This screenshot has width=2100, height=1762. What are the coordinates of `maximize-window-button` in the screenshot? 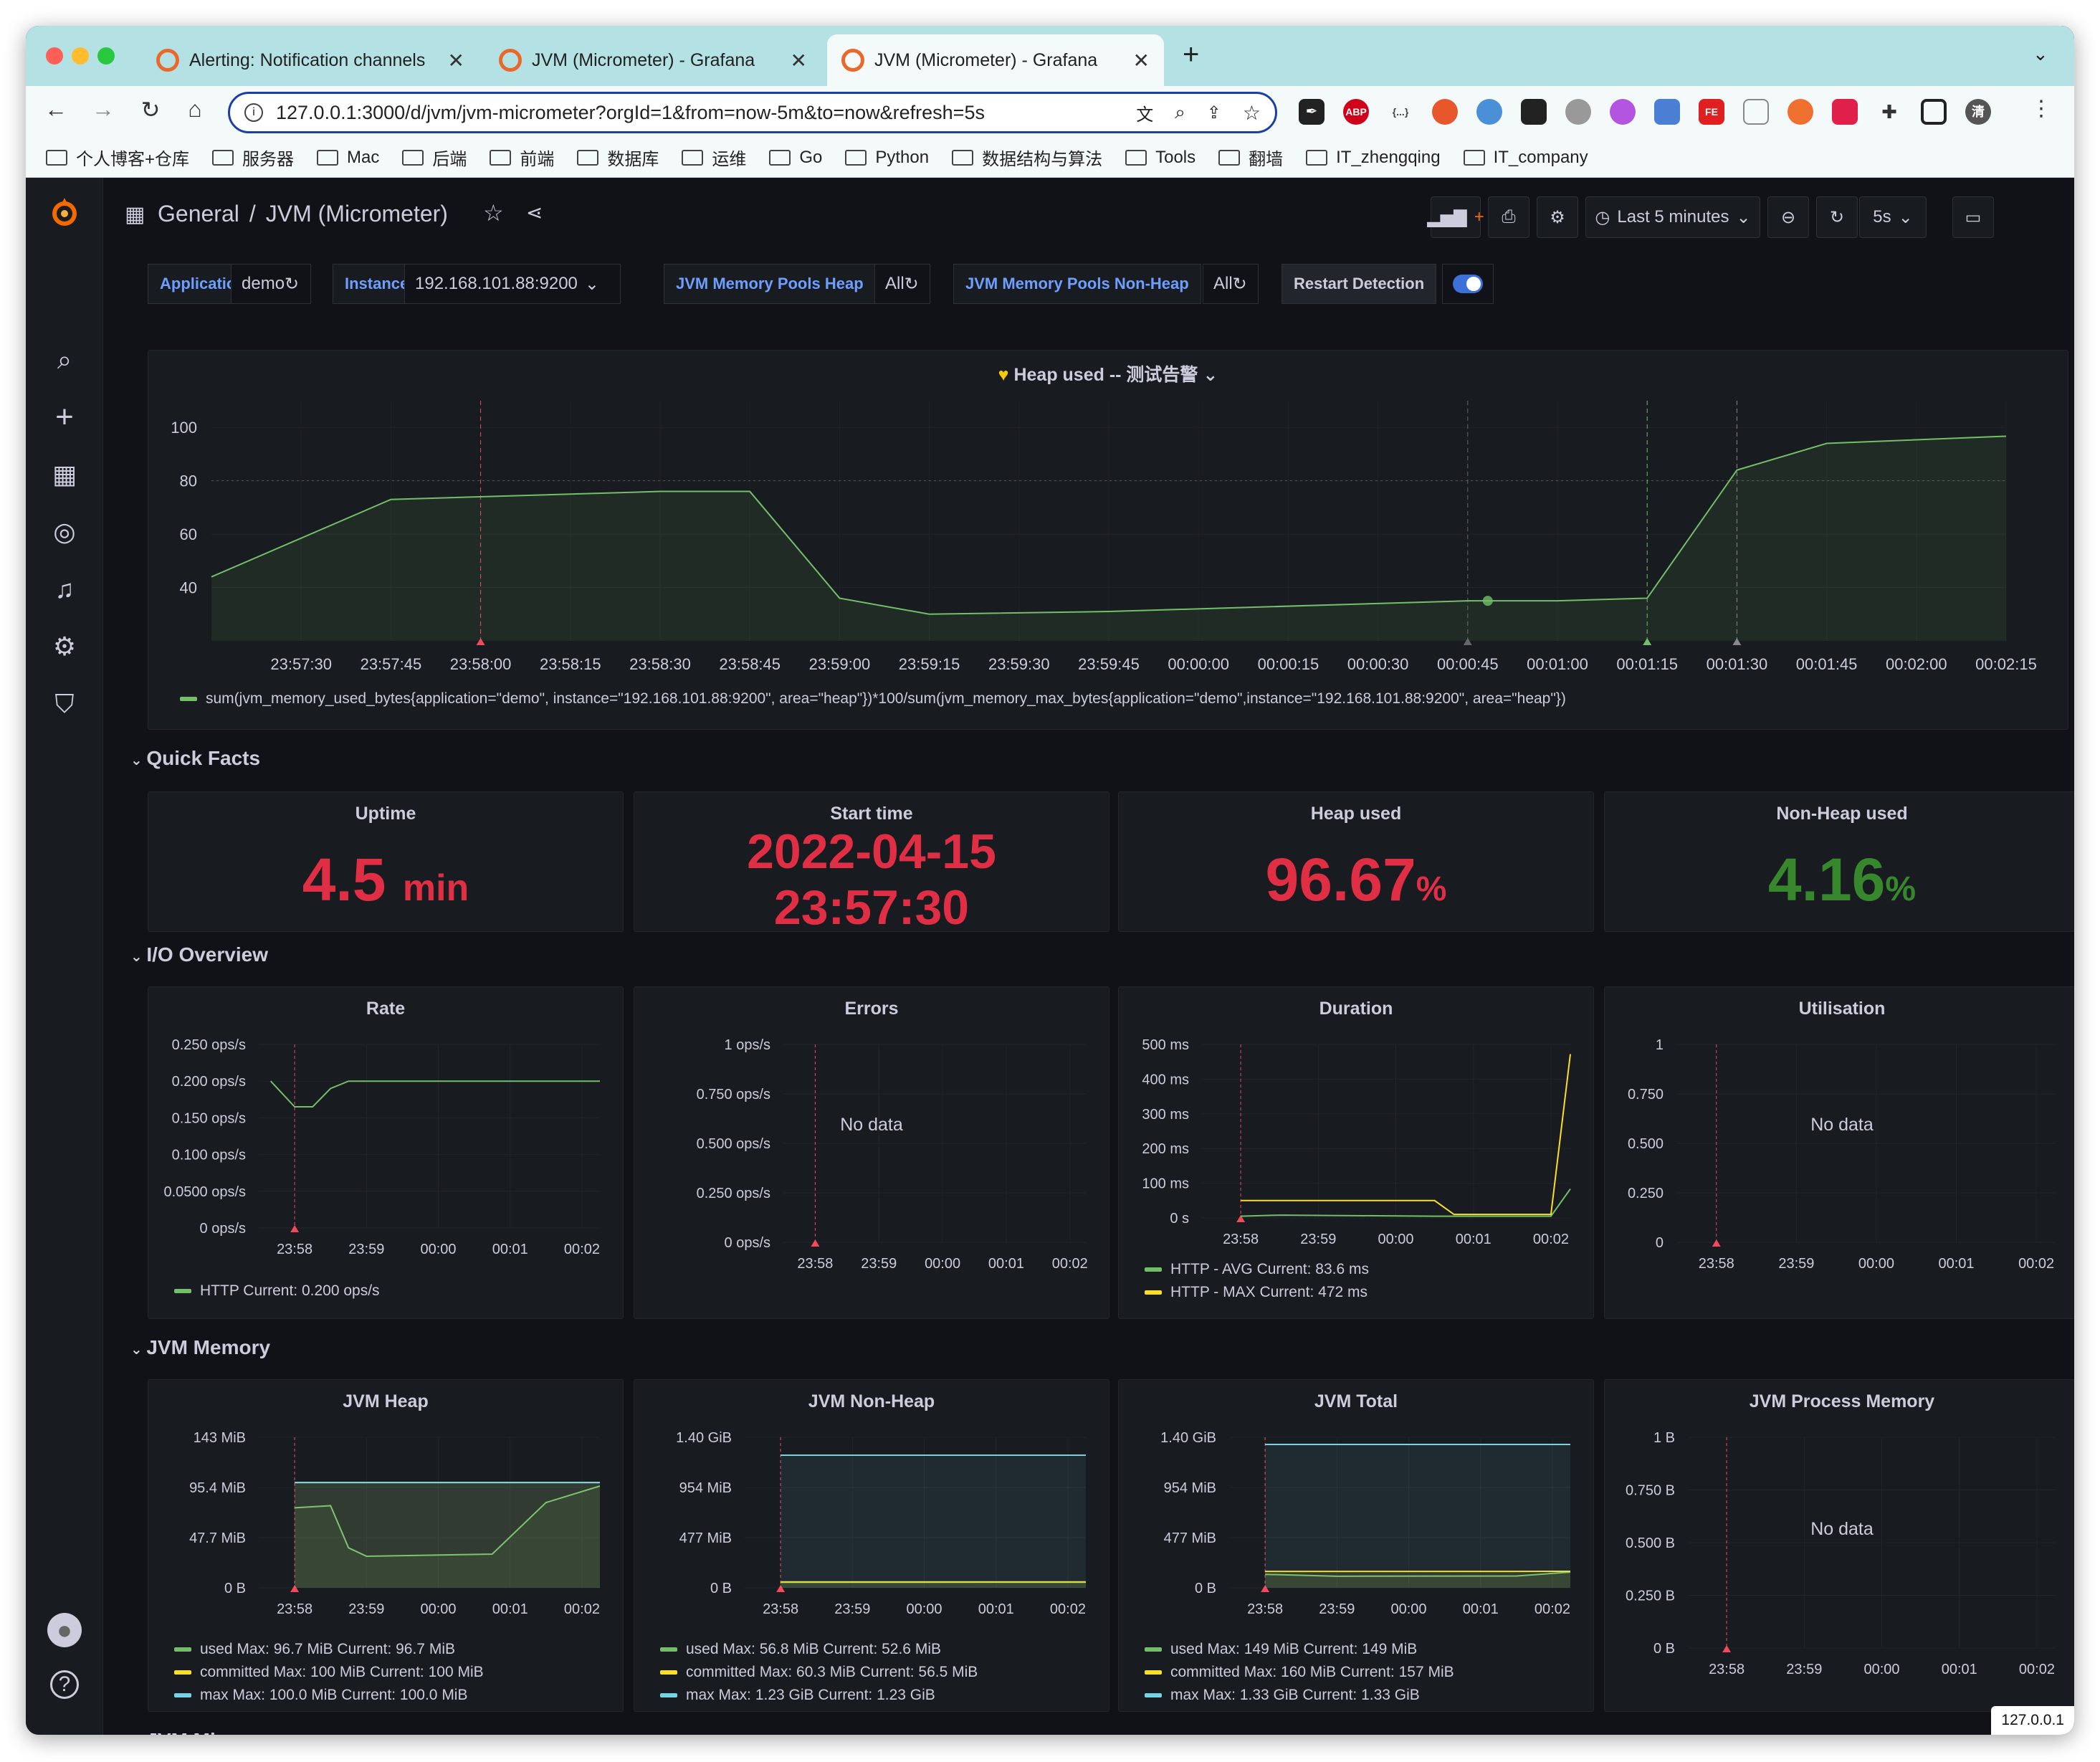 It's located at (106, 56).